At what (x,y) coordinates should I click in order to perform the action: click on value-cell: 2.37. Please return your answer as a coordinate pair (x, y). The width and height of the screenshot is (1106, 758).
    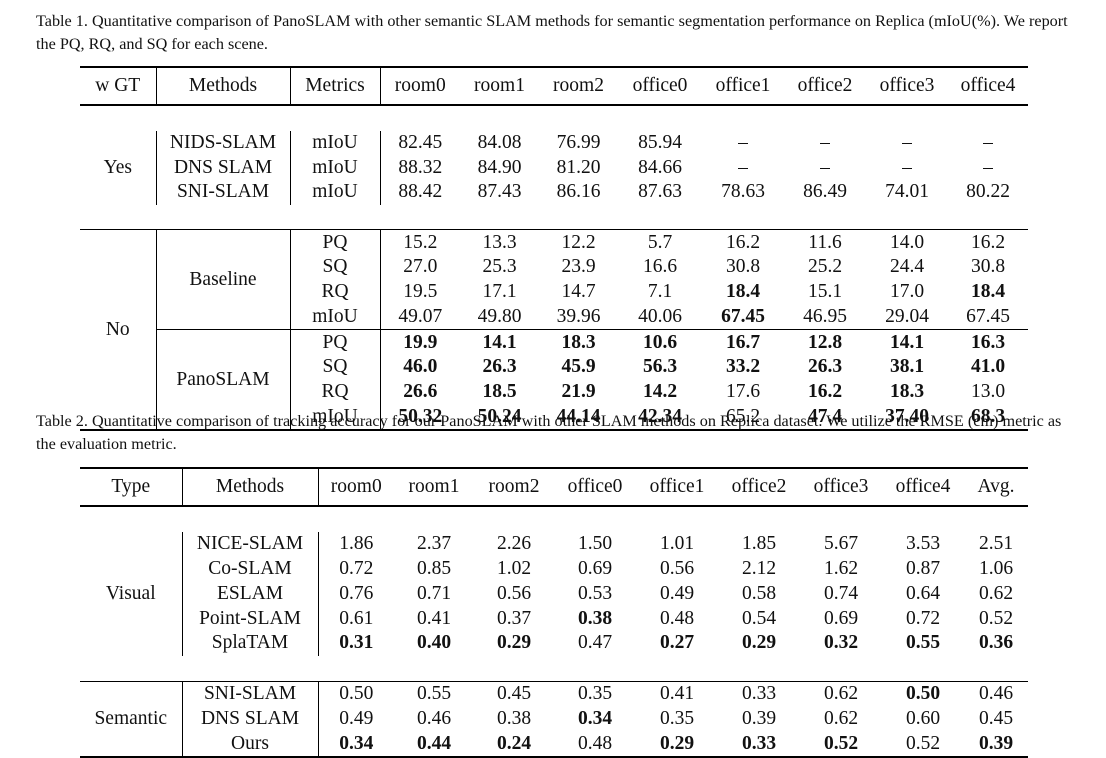
    Looking at the image, I should click on (434, 544).